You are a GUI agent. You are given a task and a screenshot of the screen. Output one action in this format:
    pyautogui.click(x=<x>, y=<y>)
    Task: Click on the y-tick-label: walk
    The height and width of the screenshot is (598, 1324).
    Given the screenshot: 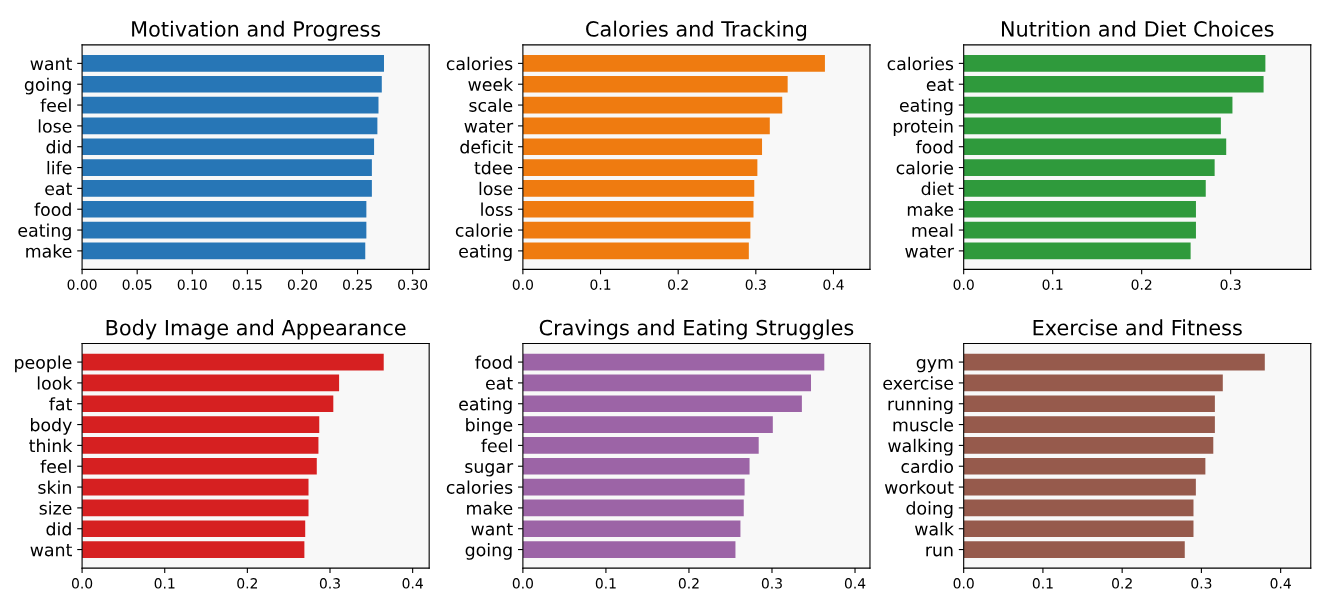 What is the action you would take?
    pyautogui.click(x=934, y=529)
    